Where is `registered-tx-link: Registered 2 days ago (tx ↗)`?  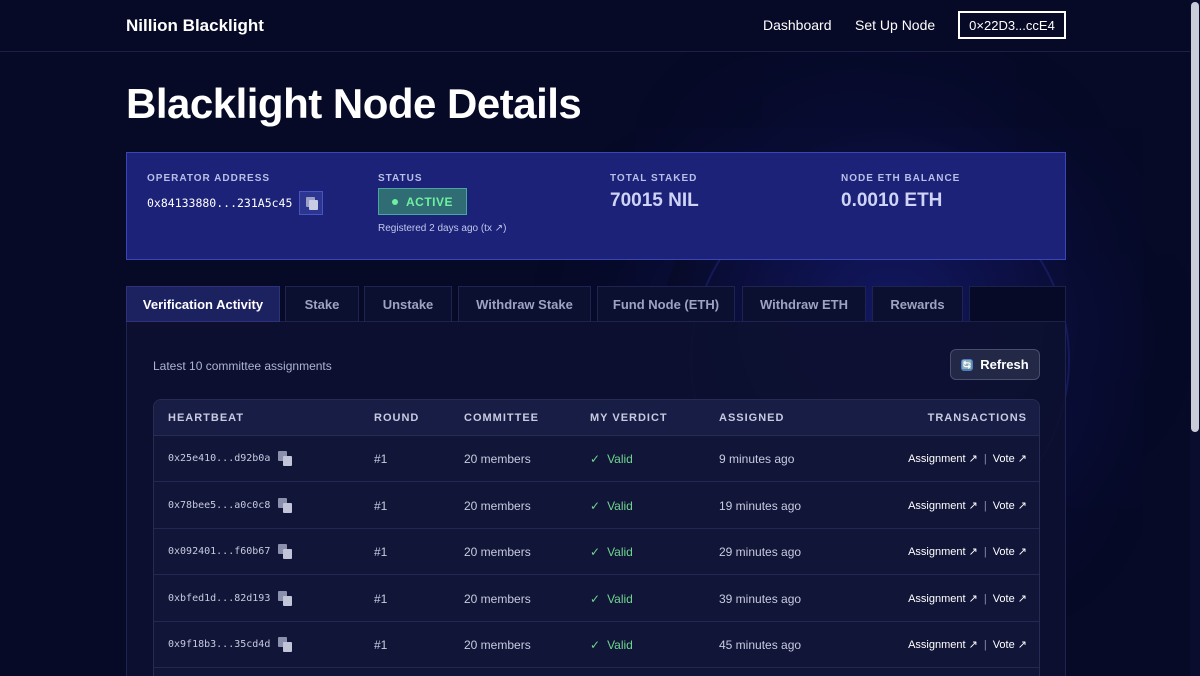 registered-tx-link: Registered 2 days ago (tx ↗) is located at coordinates (442, 228).